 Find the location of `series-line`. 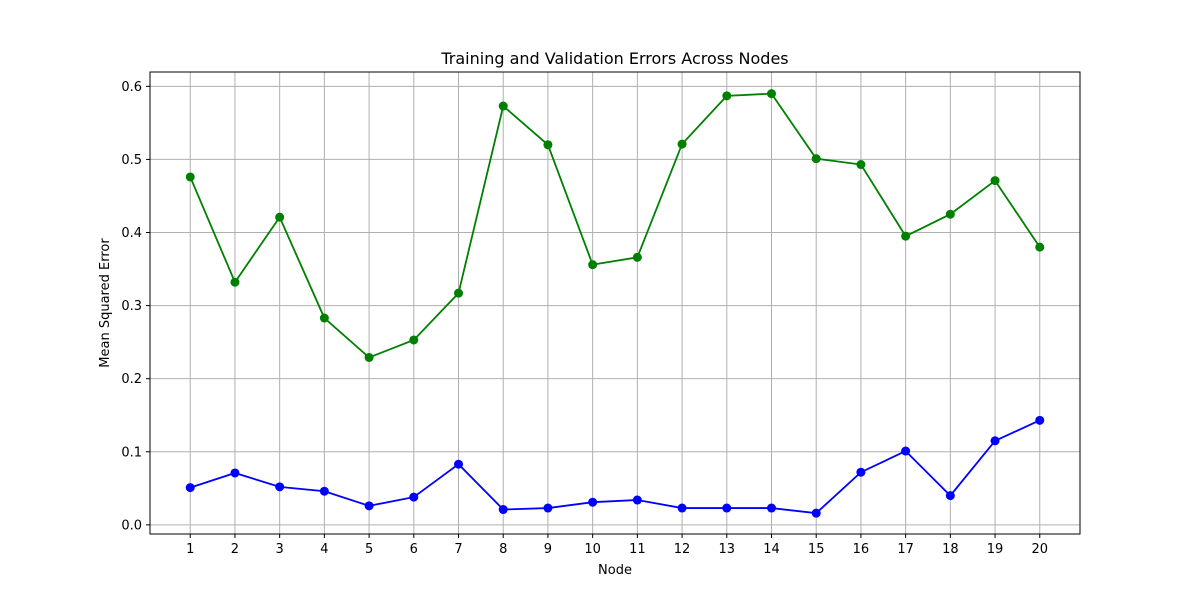

series-line is located at coordinates (615, 467).